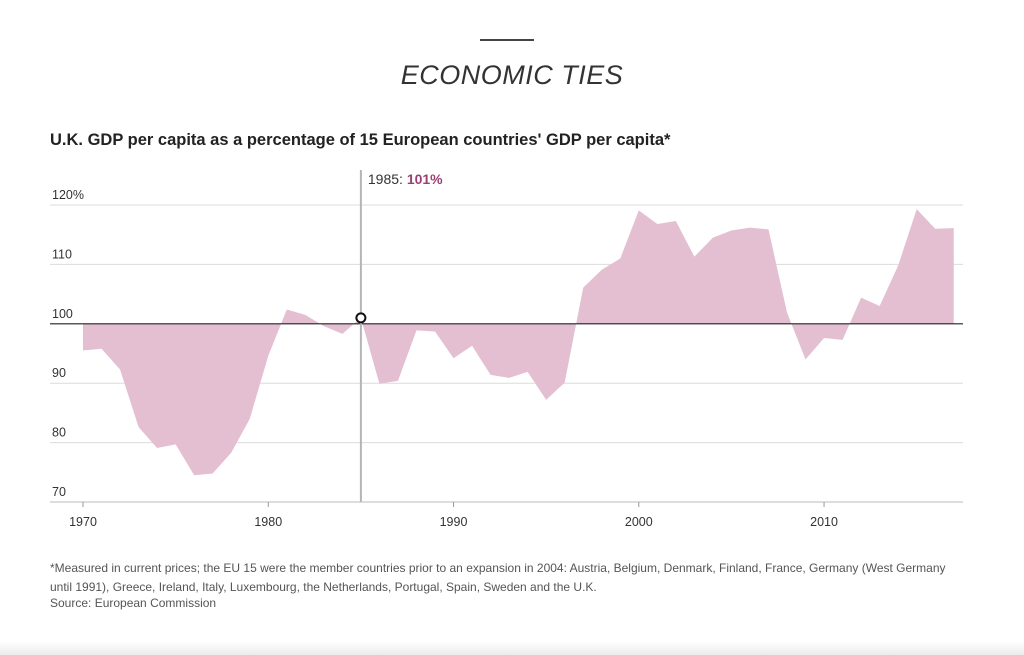  Describe the element at coordinates (512, 648) in the screenshot. I see `bottom-fade` at that location.